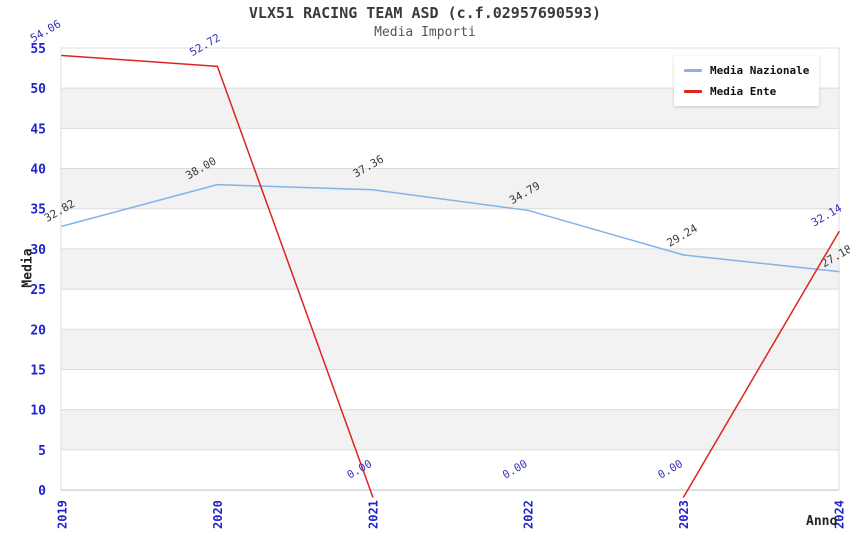  What do you see at coordinates (683, 236) in the screenshot?
I see `media-nazionale-point-label: 29.24` at bounding box center [683, 236].